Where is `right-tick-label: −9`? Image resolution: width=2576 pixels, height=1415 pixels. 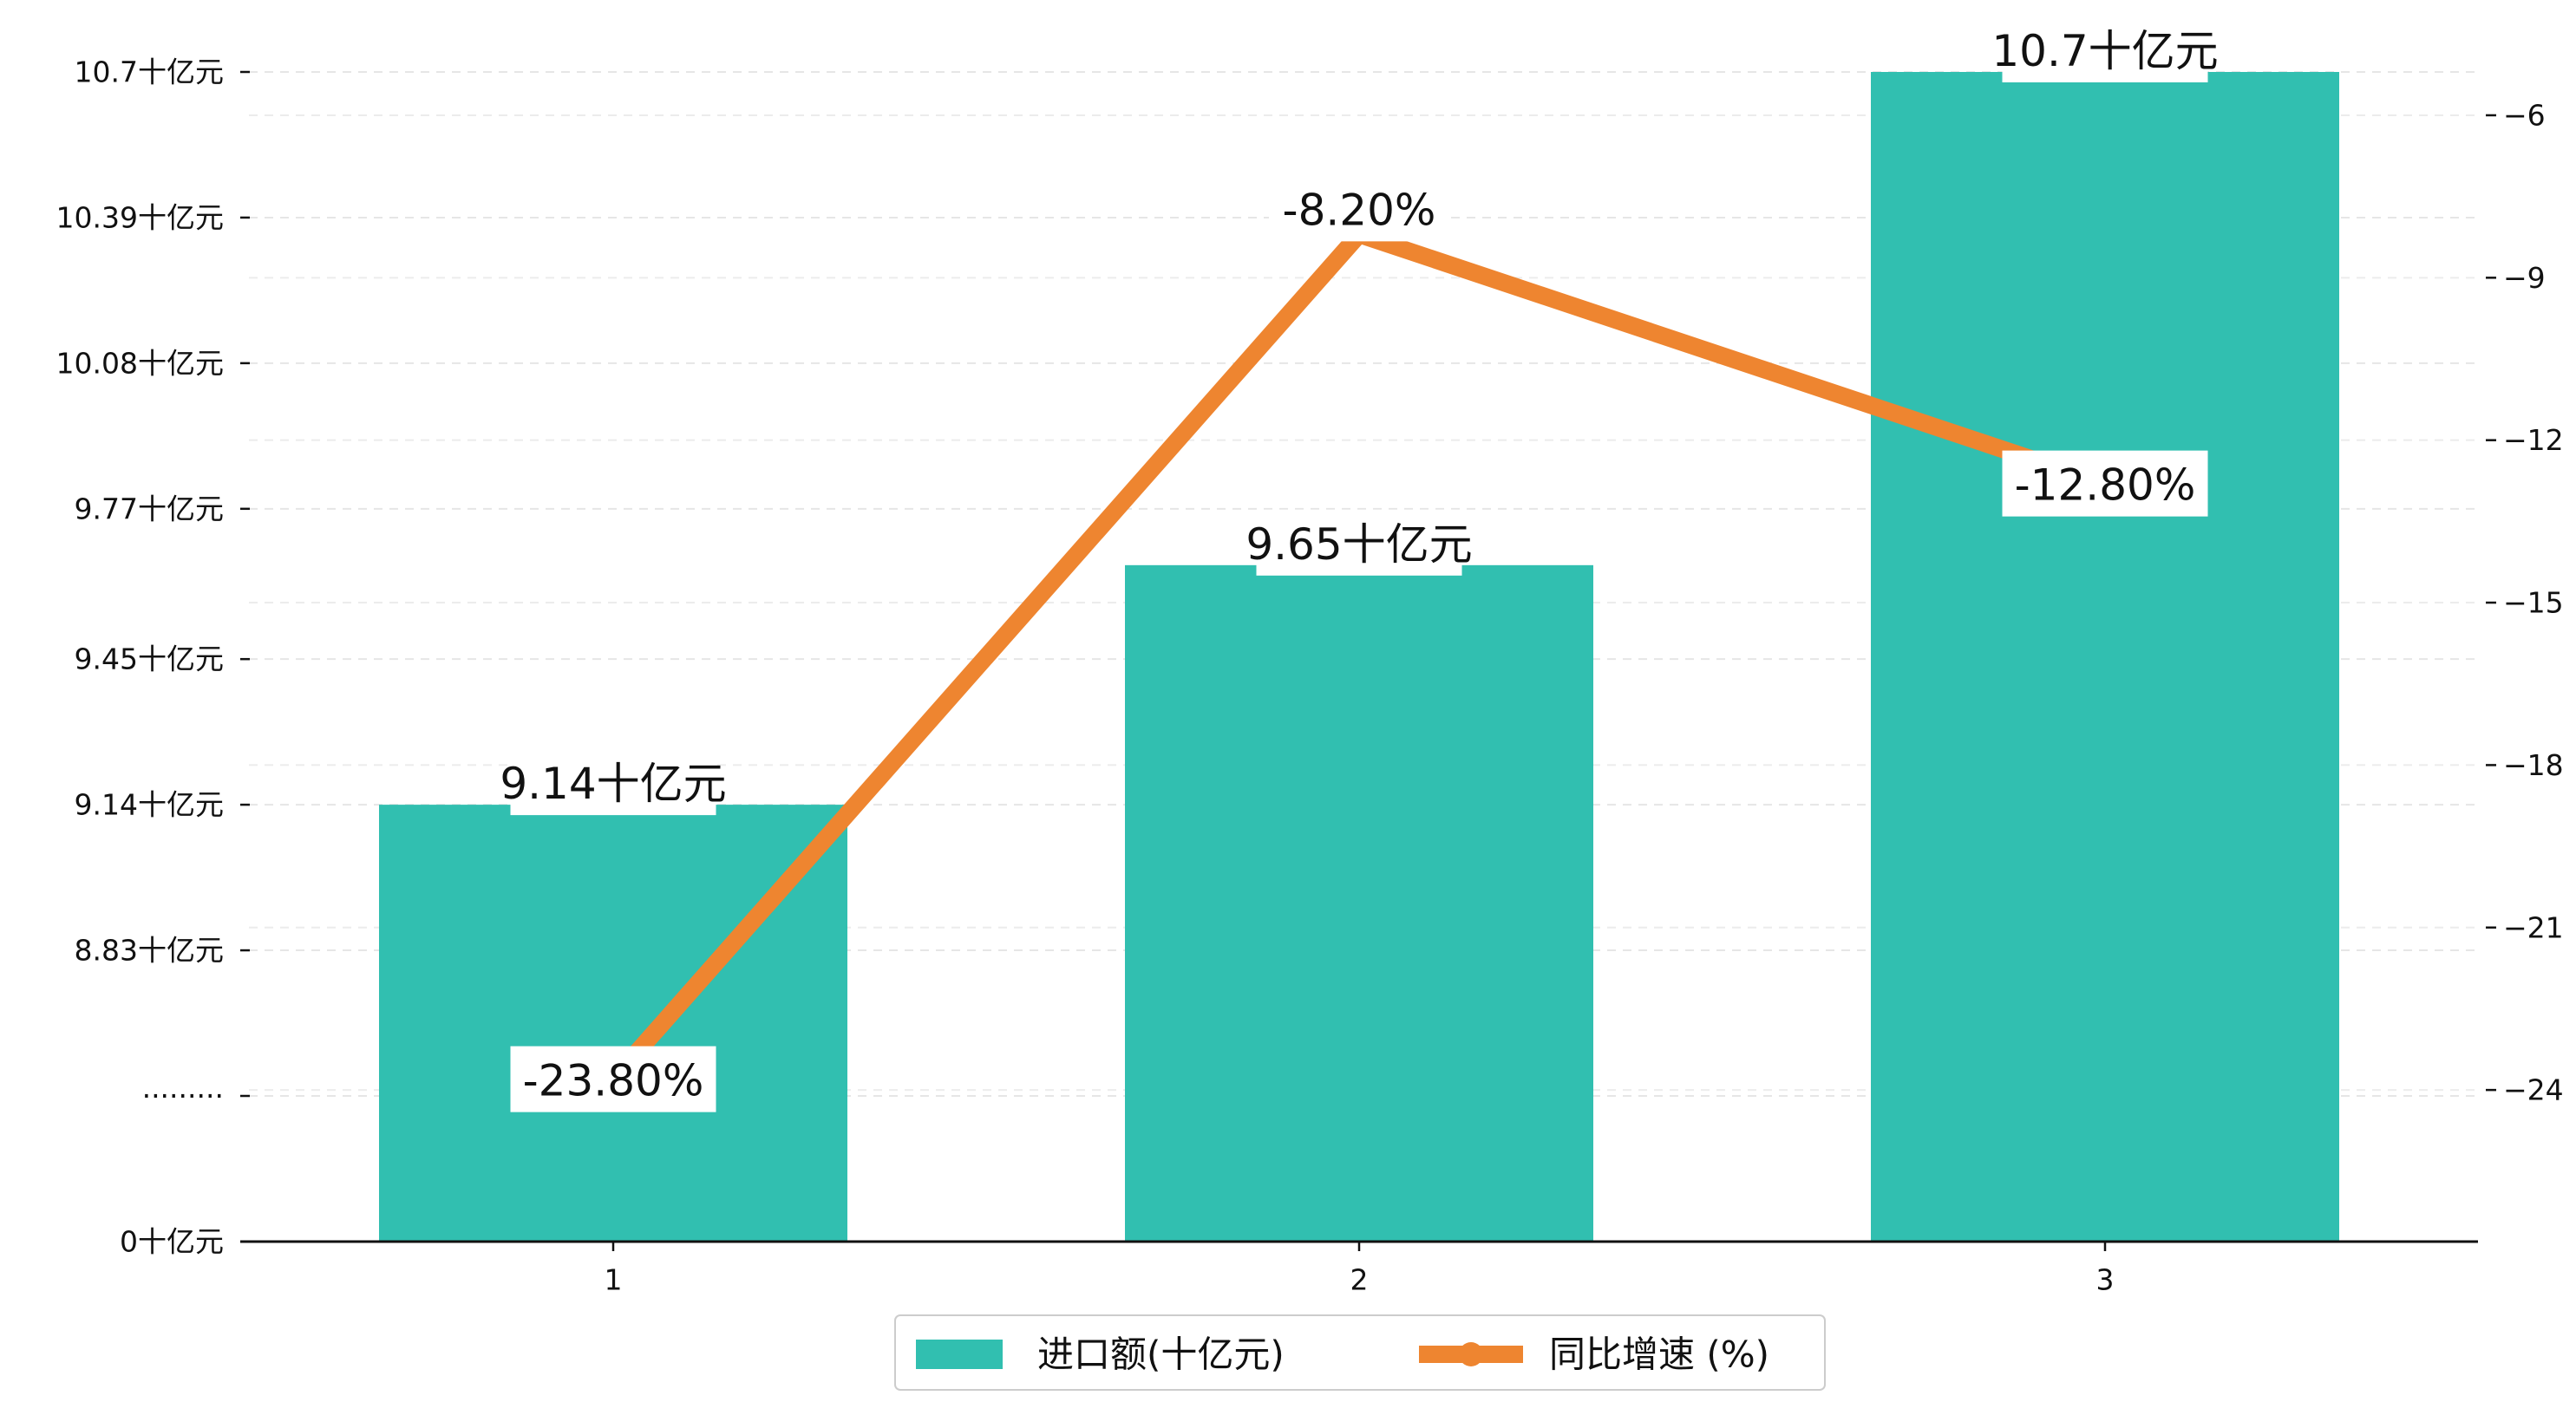
right-tick-label: −9 is located at coordinates (2524, 278).